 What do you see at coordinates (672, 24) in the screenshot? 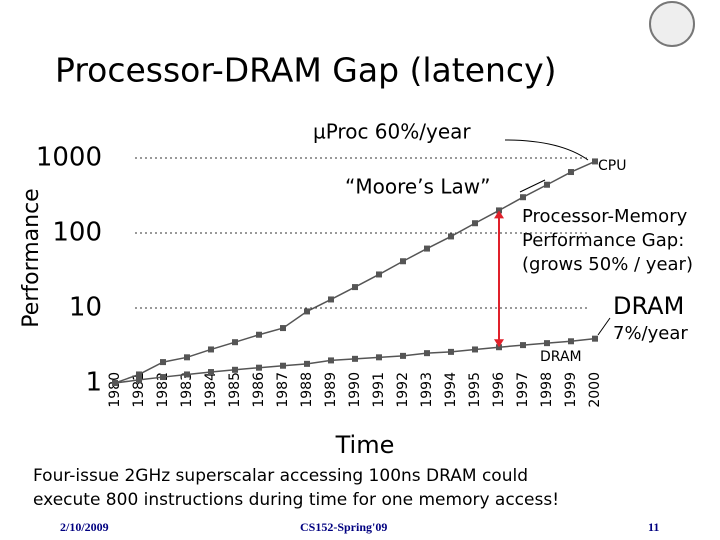
I see `logo` at bounding box center [672, 24].